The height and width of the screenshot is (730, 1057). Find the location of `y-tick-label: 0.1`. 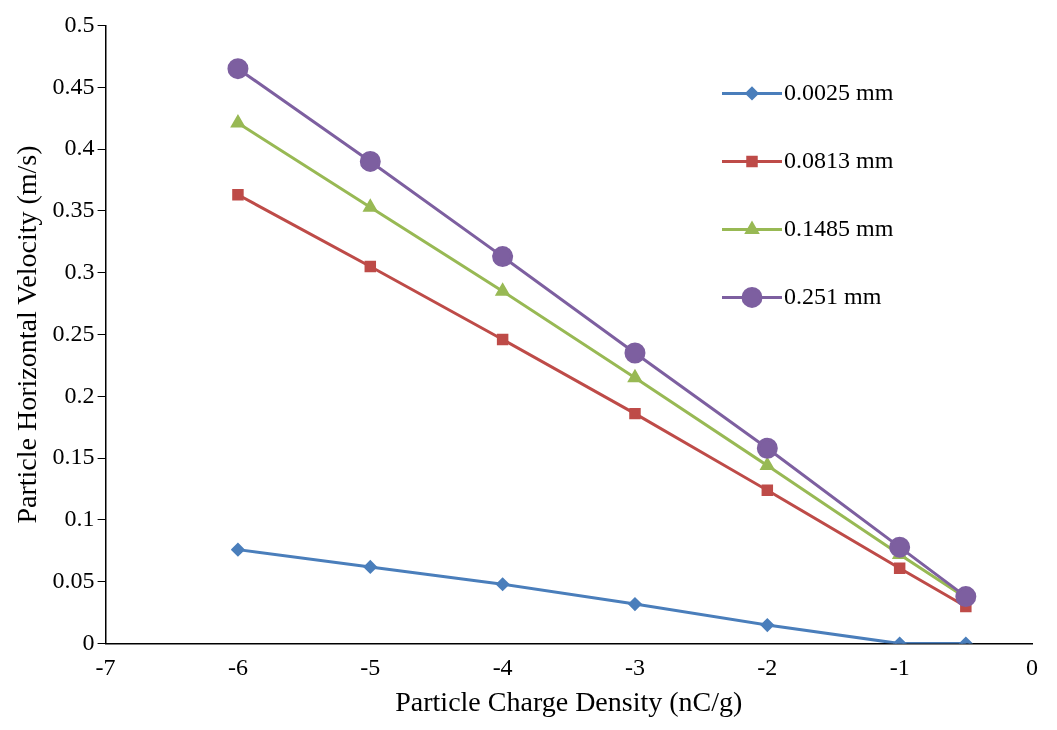

y-tick-label: 0.1 is located at coordinates (79, 518).